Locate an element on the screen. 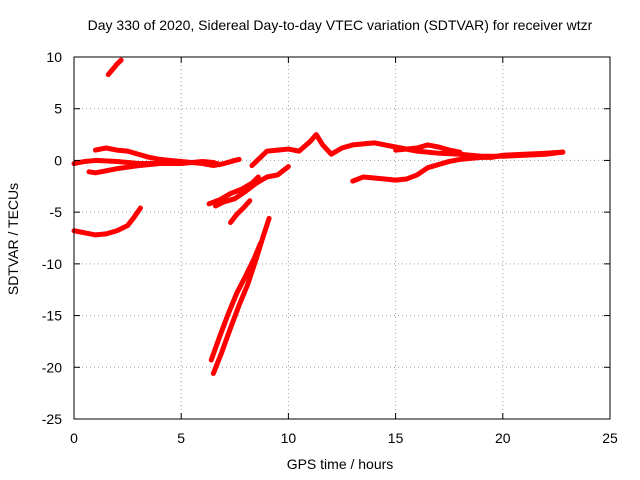  y-tick-label: -15 is located at coordinates (52, 316).